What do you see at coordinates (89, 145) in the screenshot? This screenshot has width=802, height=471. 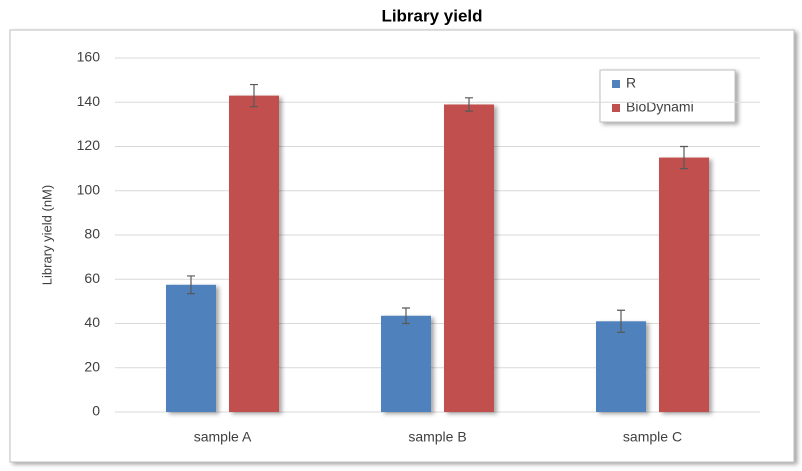 I see `y-tick-label: 120` at bounding box center [89, 145].